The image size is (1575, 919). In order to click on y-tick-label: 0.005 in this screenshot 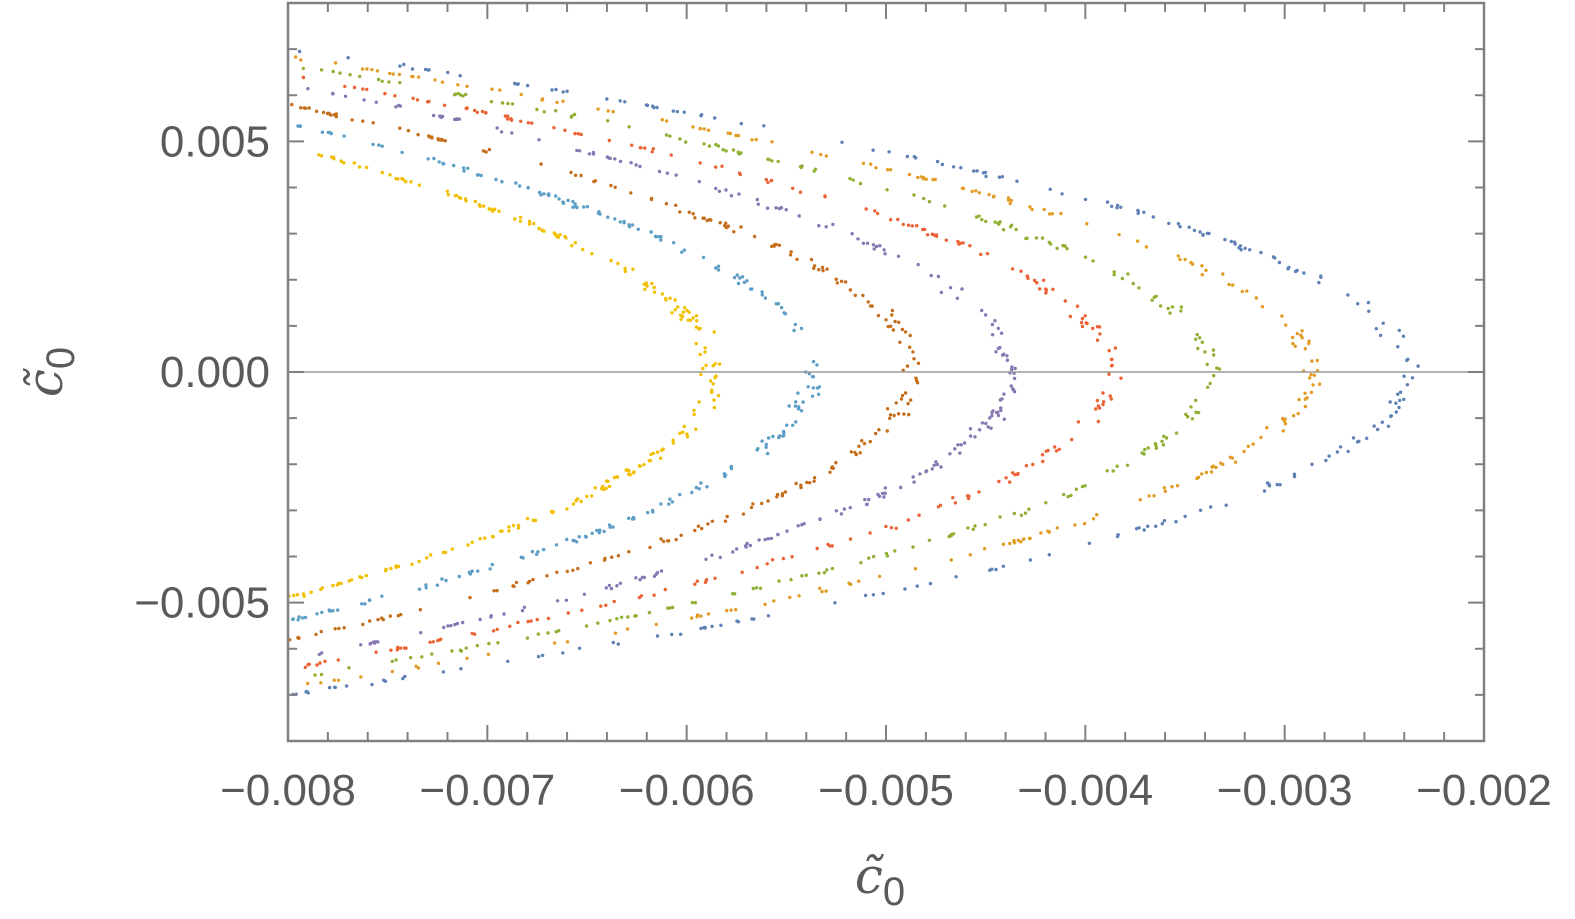, I will do `click(215, 141)`.